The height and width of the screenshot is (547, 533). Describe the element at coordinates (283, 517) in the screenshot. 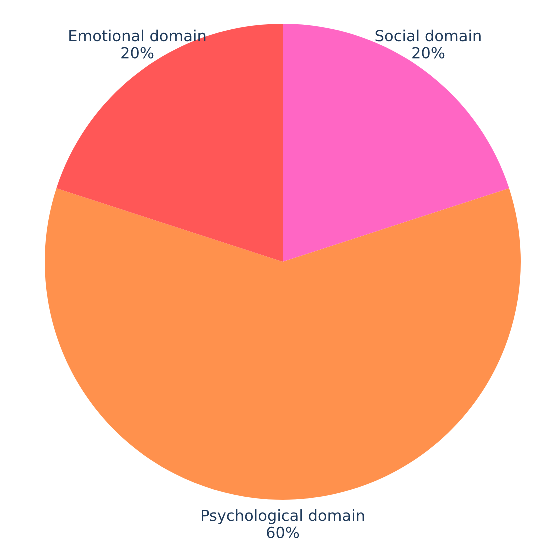

I see `slice-label: Psychological domain` at that location.